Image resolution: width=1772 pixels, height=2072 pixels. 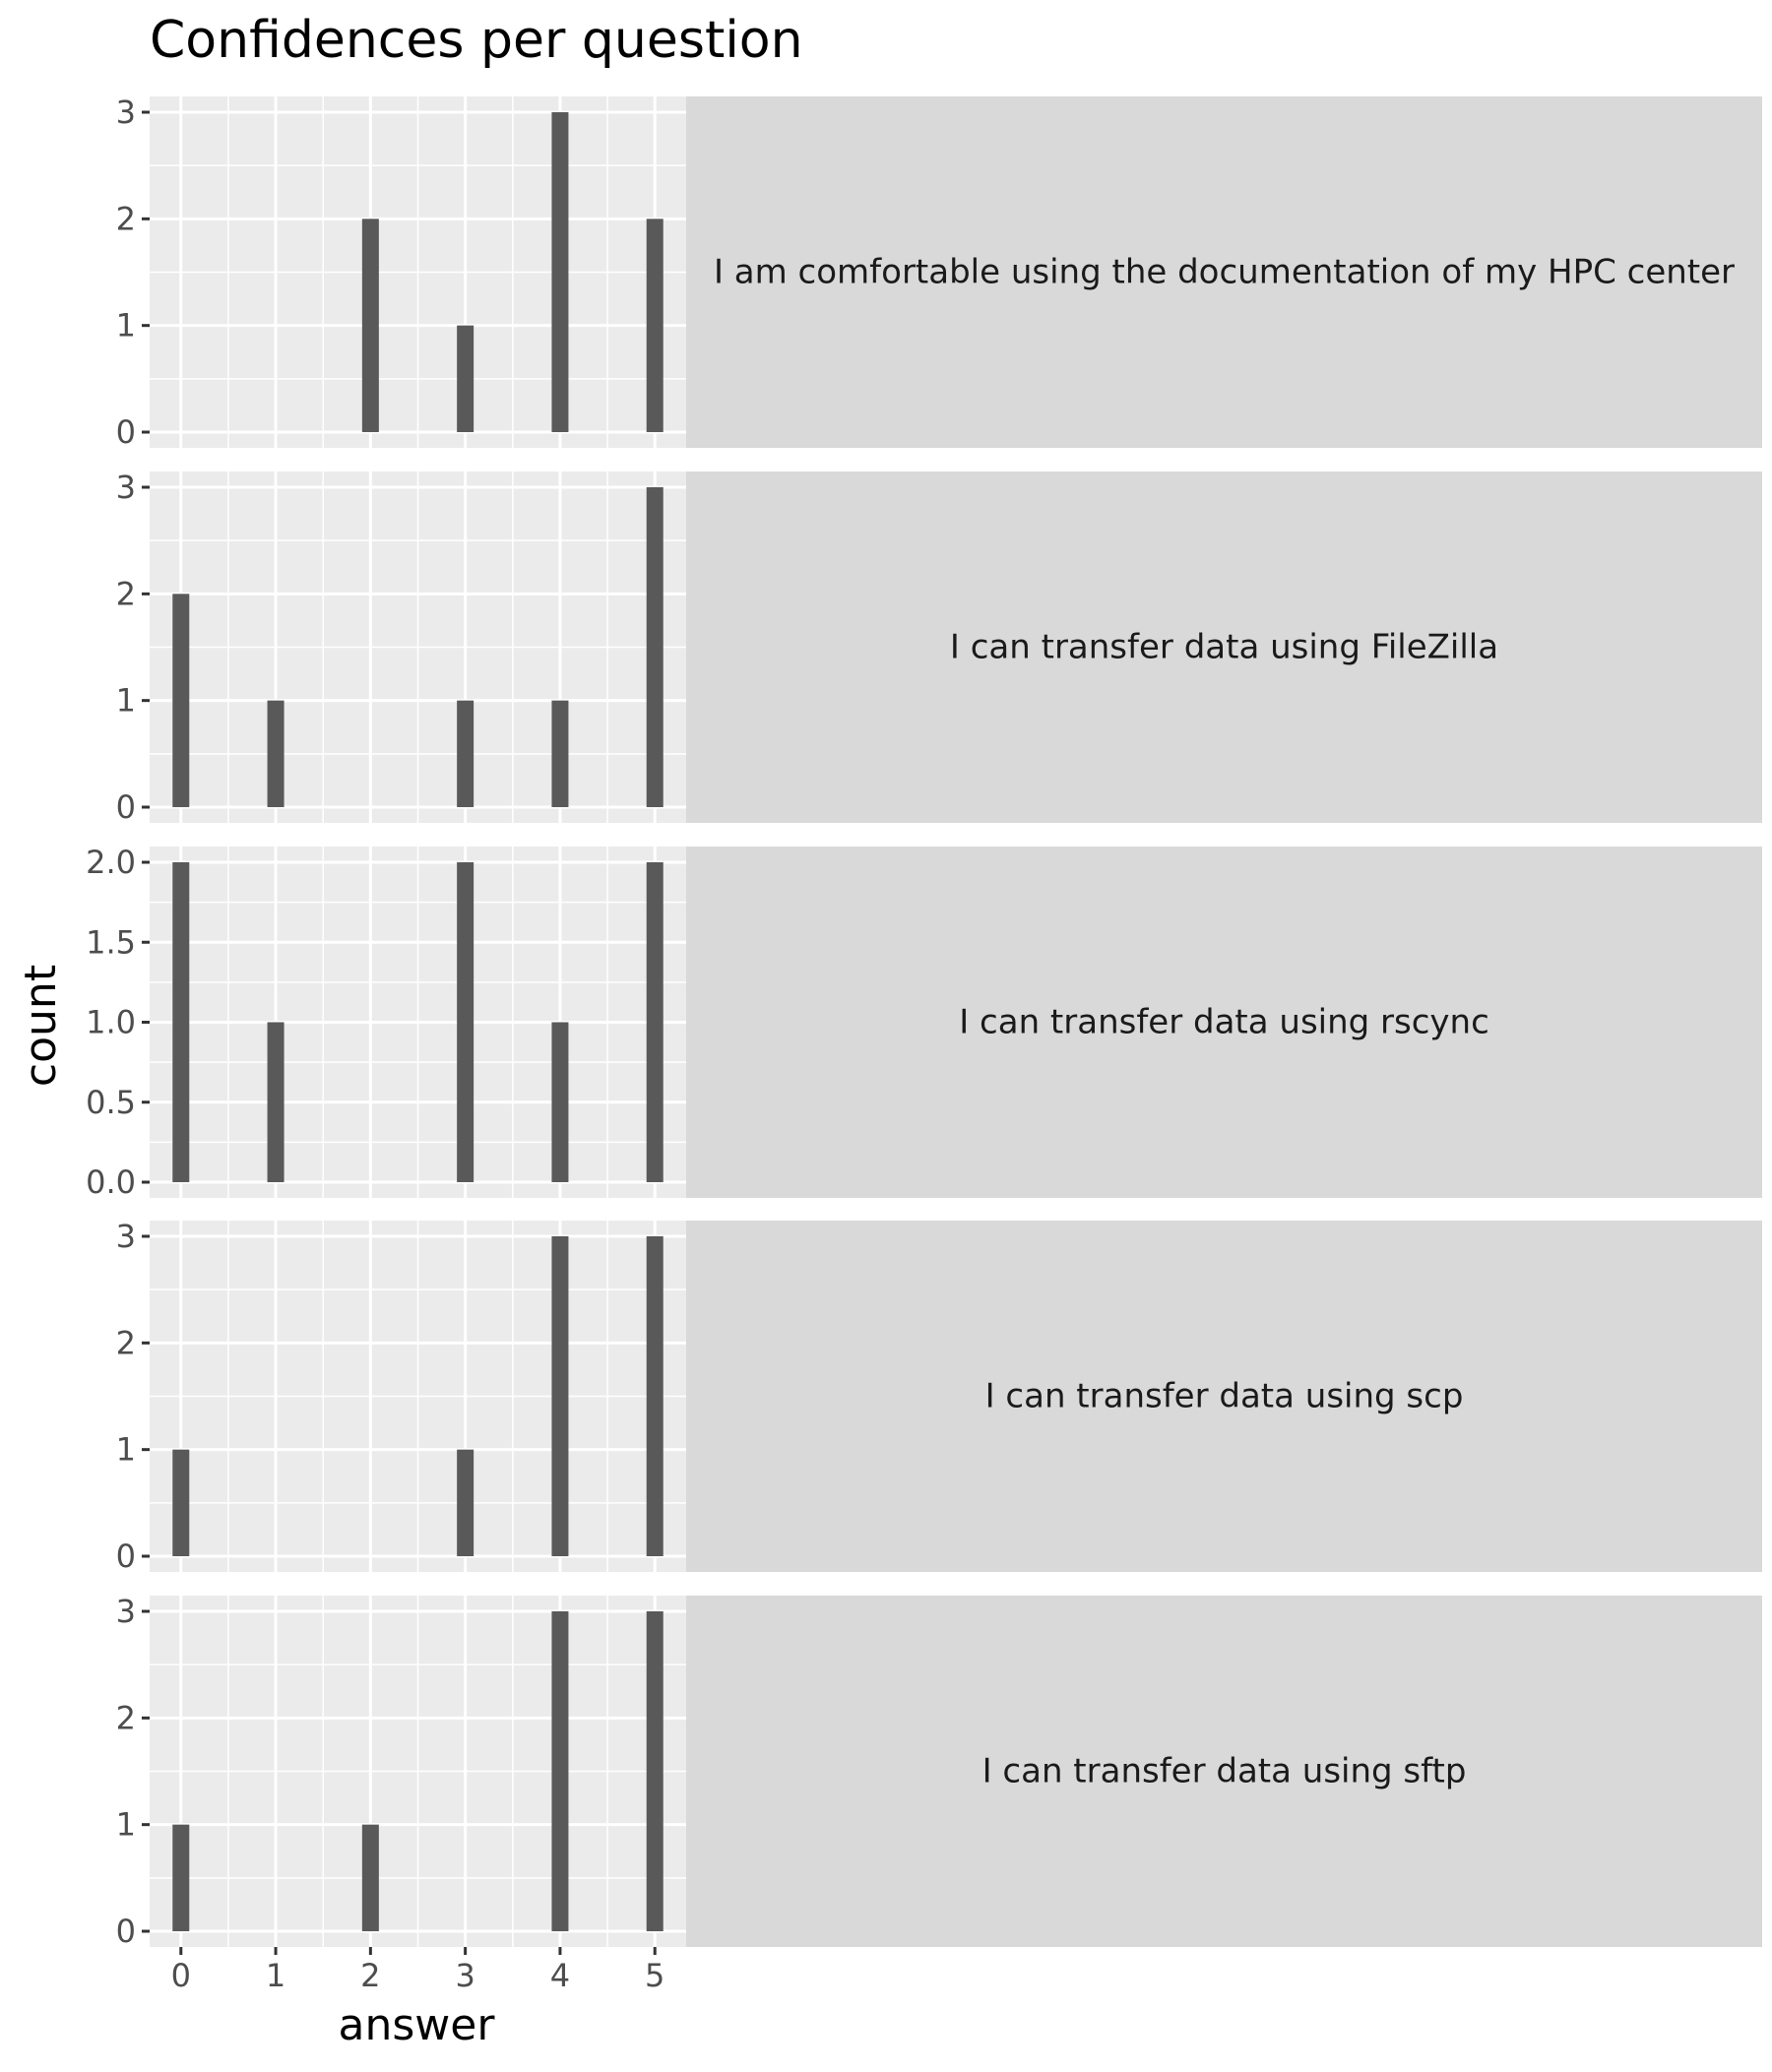 I want to click on x-axis-title: answer, so click(x=417, y=2025).